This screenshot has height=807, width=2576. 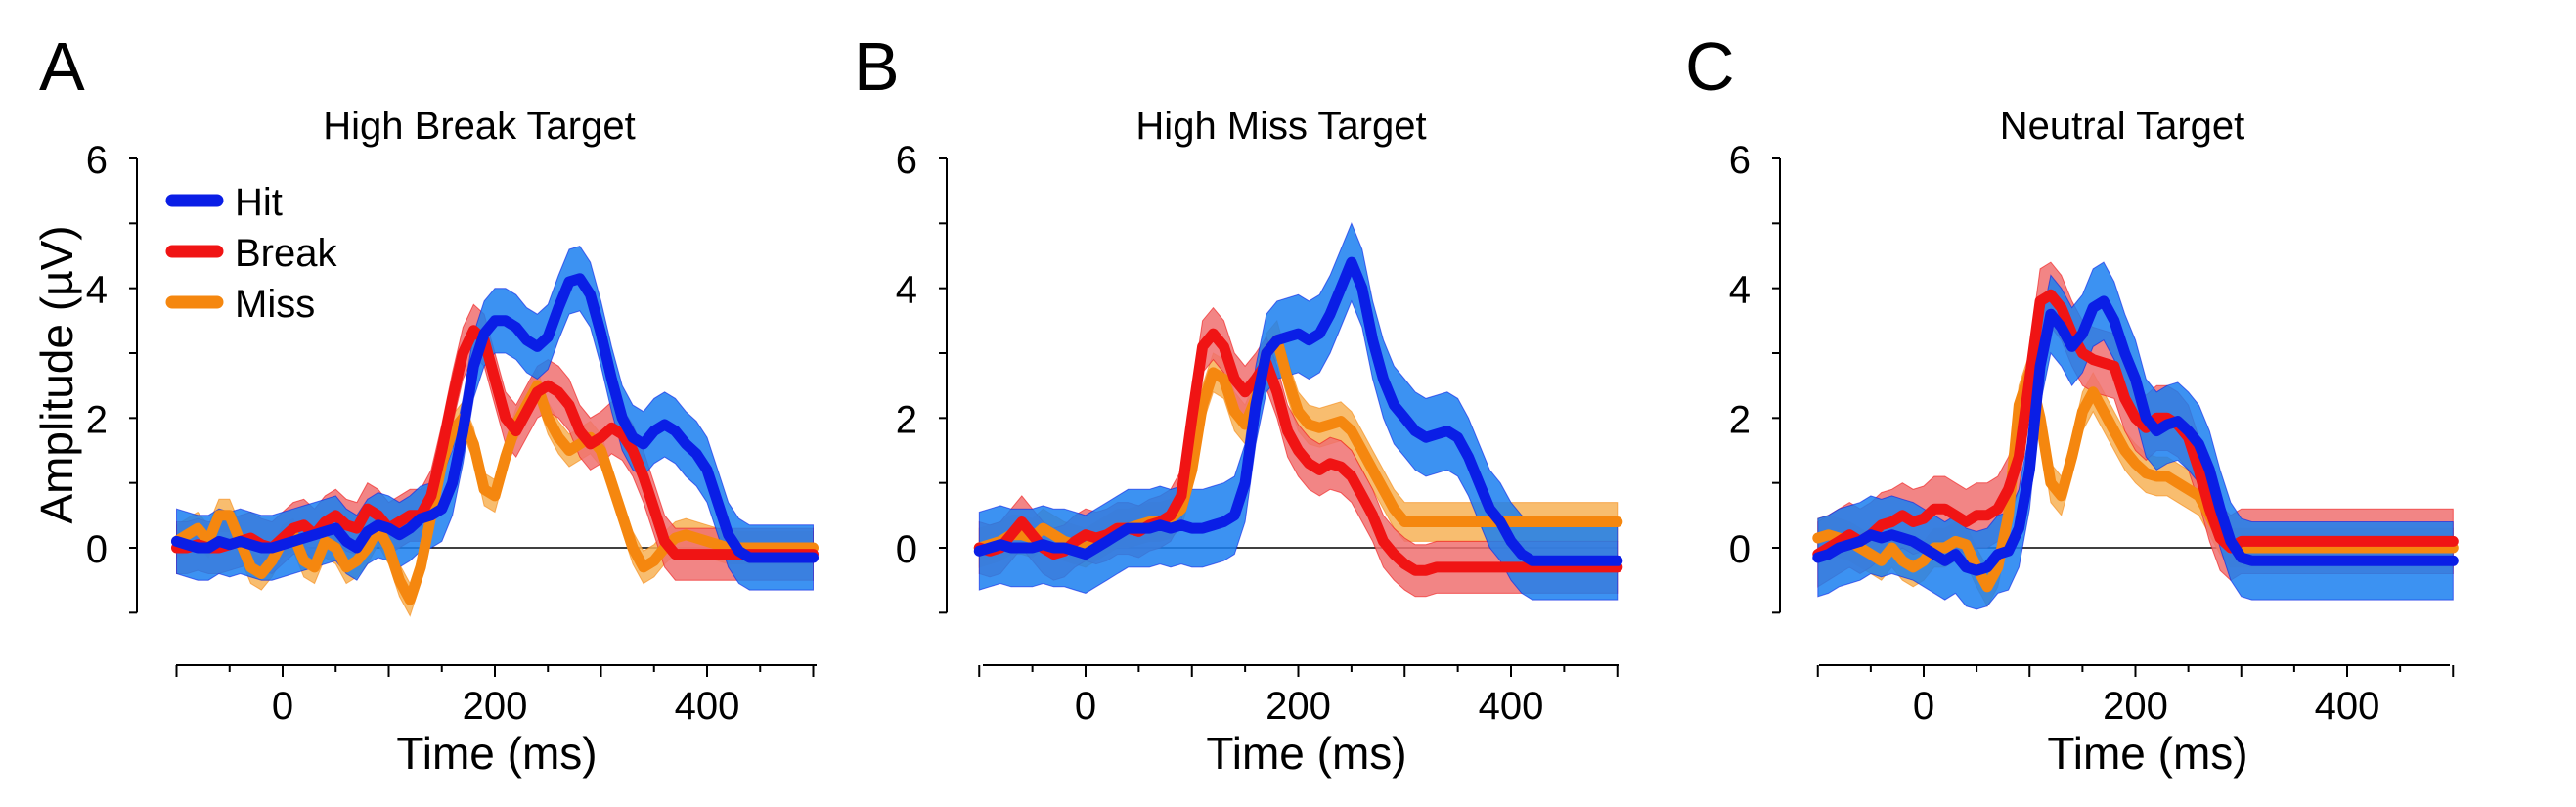 What do you see at coordinates (877, 66) in the screenshot?
I see `panel-b-letter: B` at bounding box center [877, 66].